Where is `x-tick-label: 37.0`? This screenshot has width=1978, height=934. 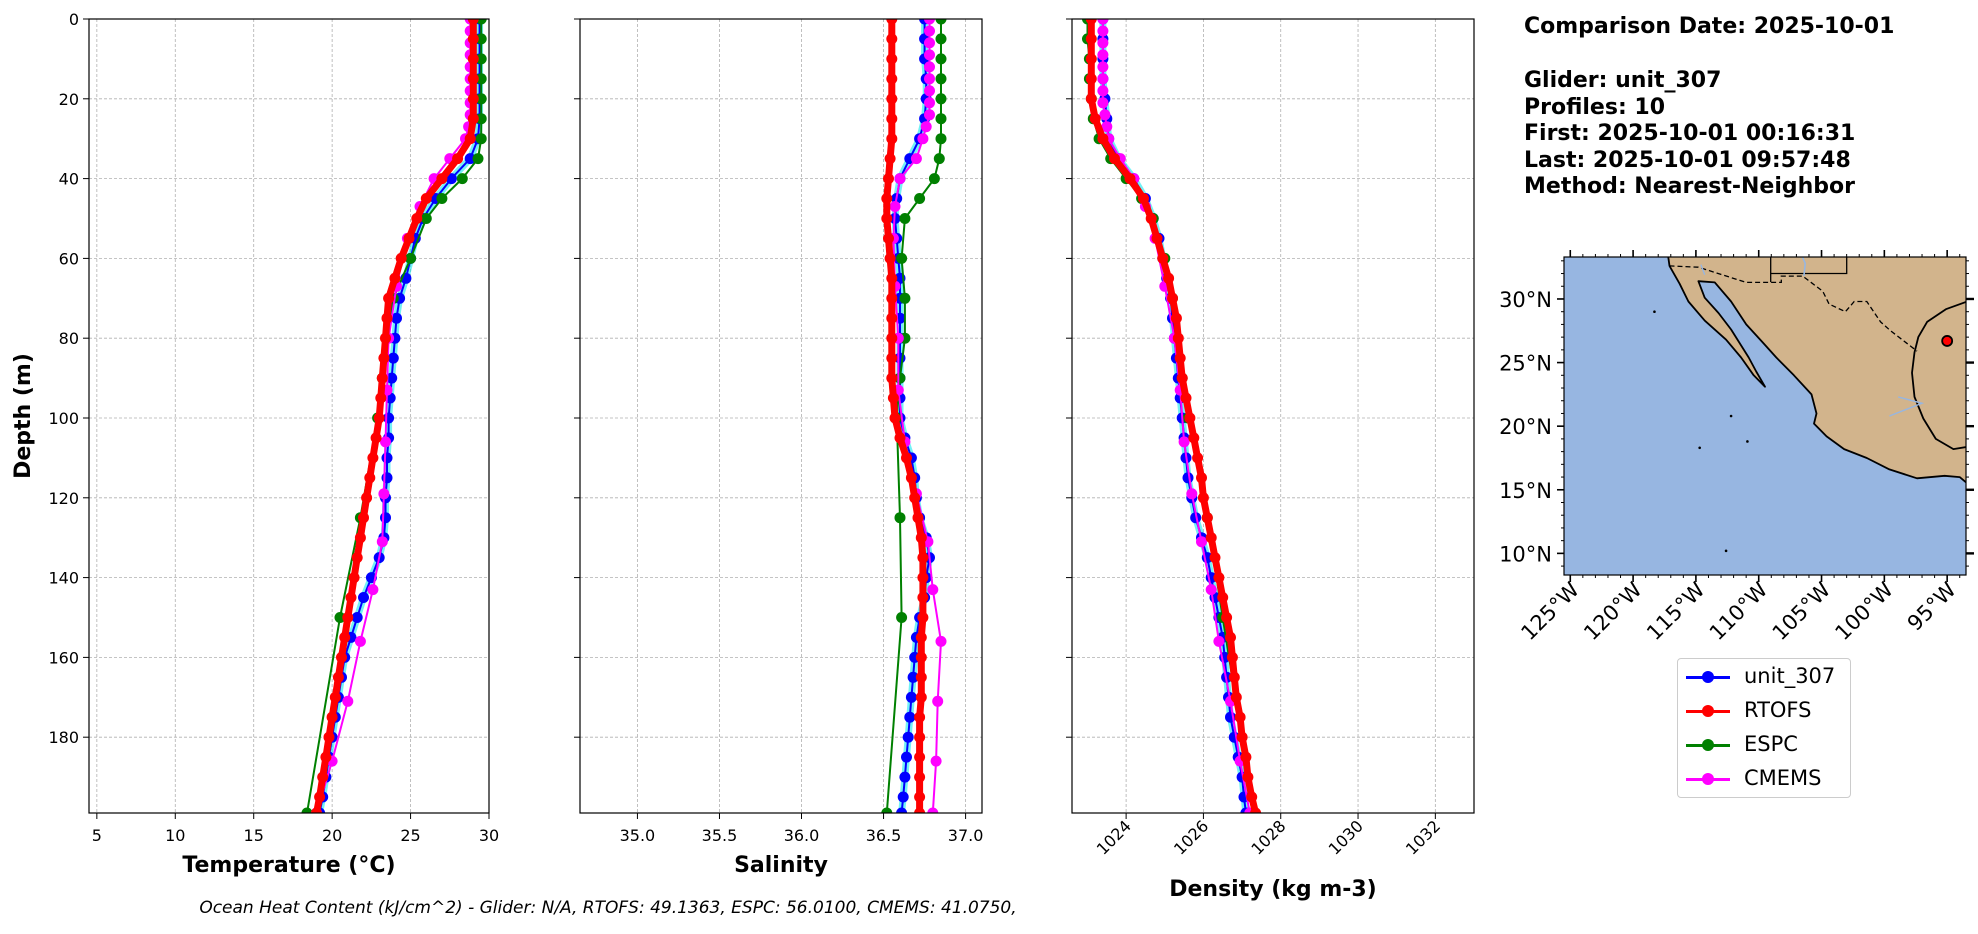
x-tick-label: 37.0 is located at coordinates (966, 835).